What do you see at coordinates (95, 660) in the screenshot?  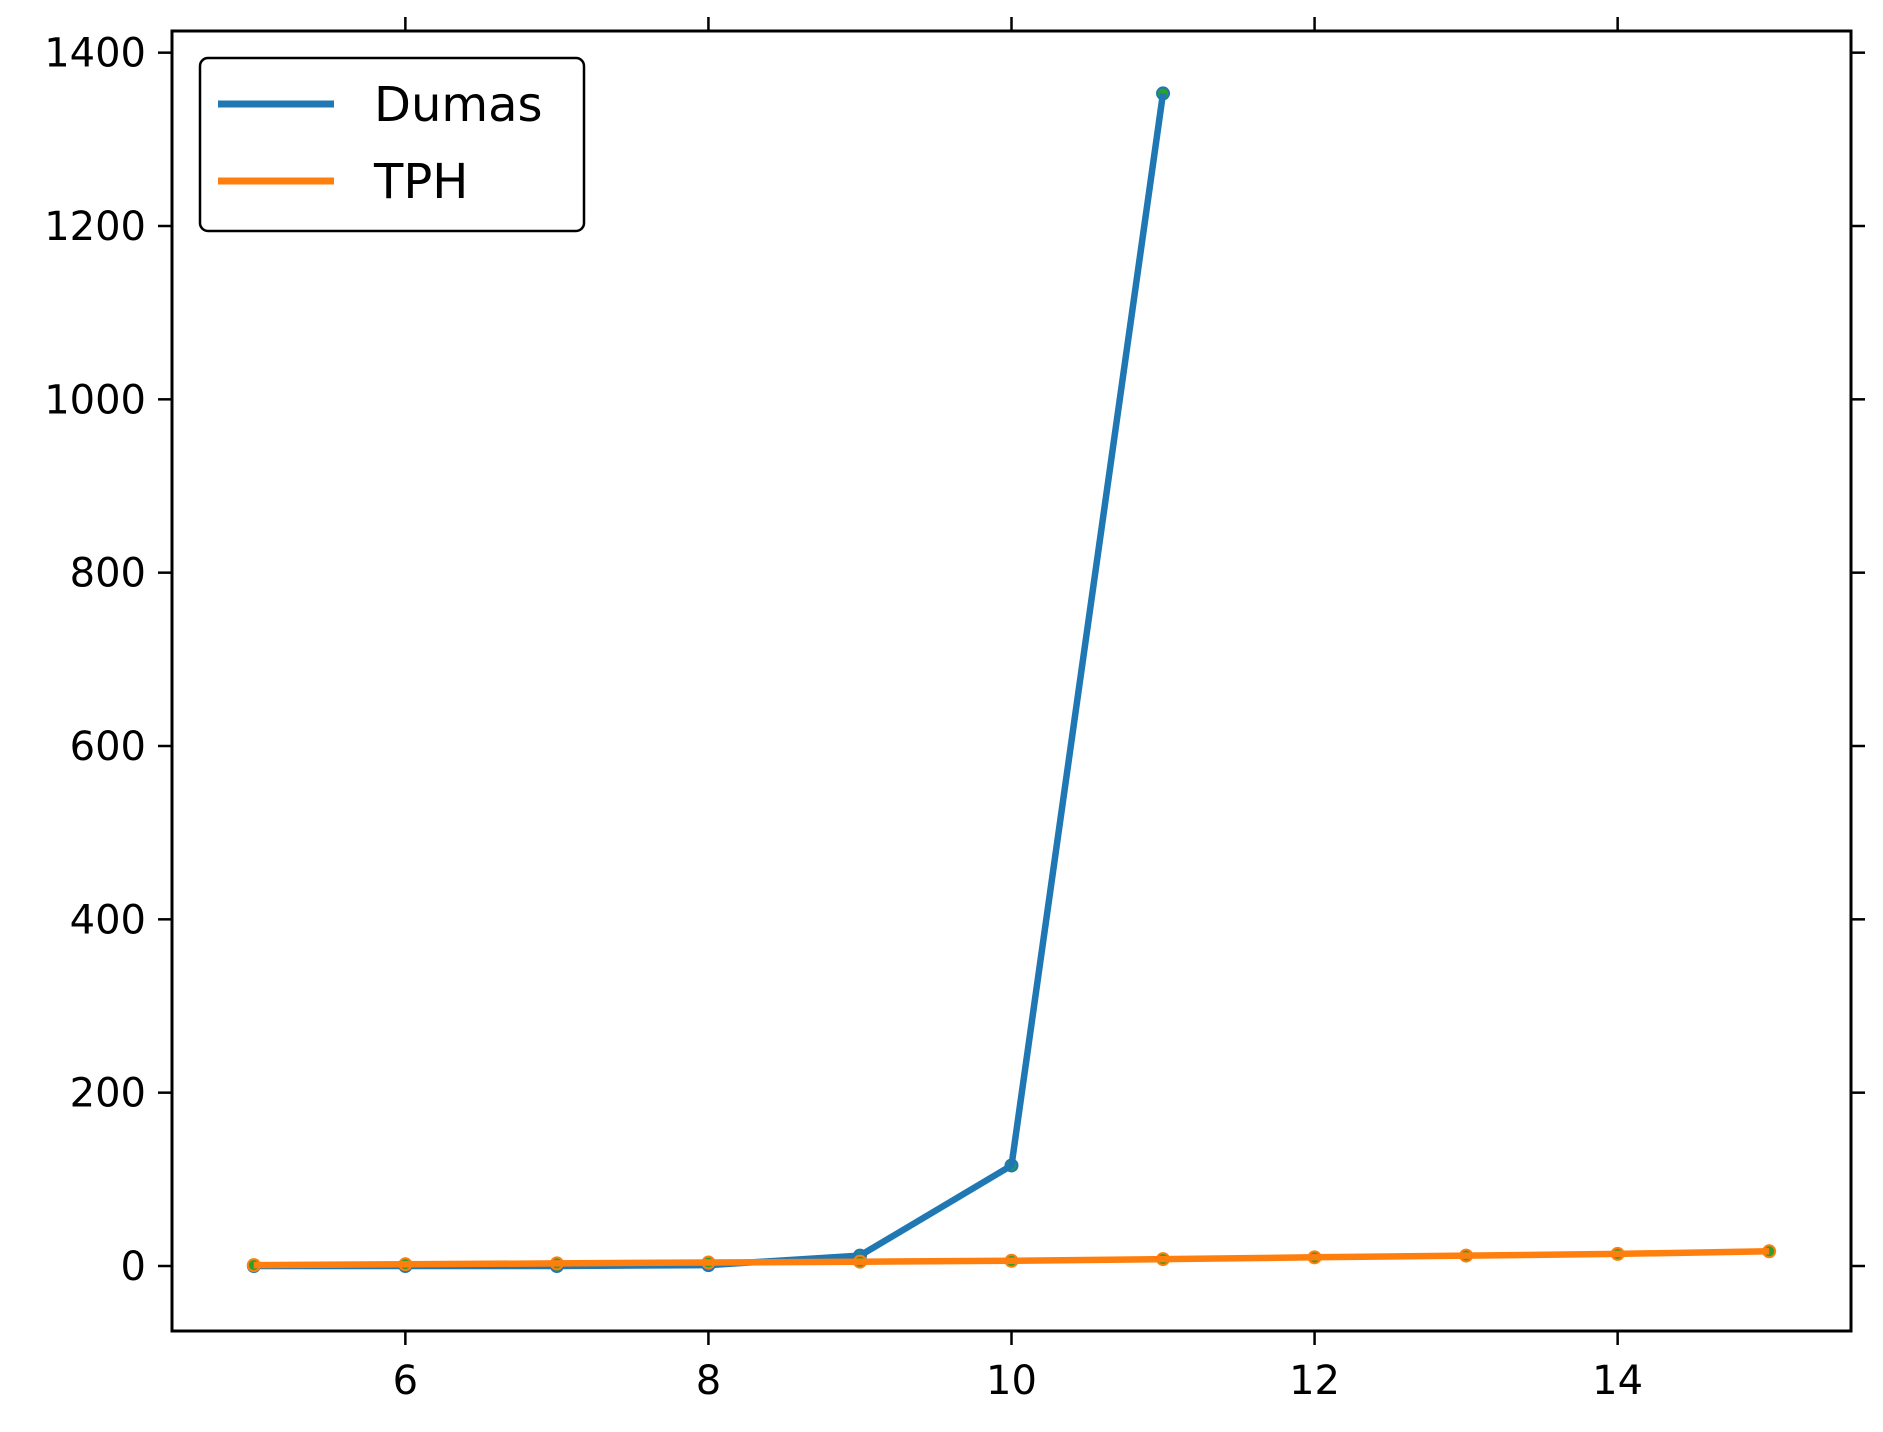 I see `y-tick-labels: 0 200 400 600 800 1000 1200 1400` at bounding box center [95, 660].